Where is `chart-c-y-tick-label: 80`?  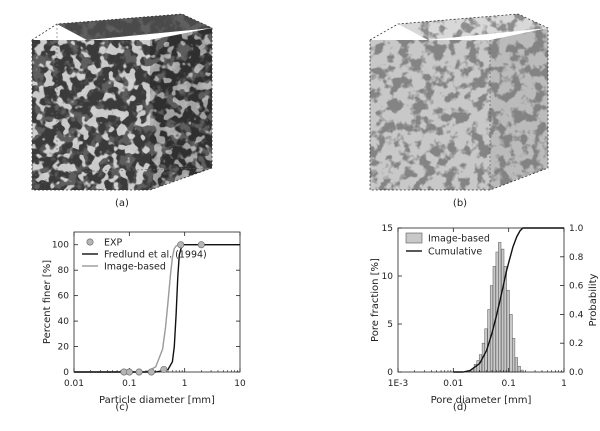 chart-c-y-tick-label: 80 is located at coordinates (64, 271).